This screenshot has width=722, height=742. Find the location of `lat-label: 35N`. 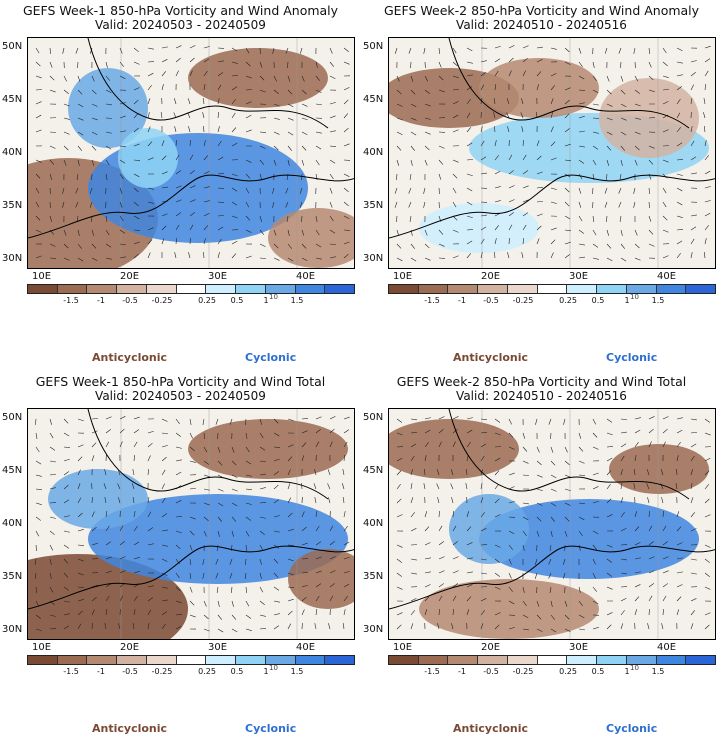

lat-label: 35N is located at coordinates (373, 576).